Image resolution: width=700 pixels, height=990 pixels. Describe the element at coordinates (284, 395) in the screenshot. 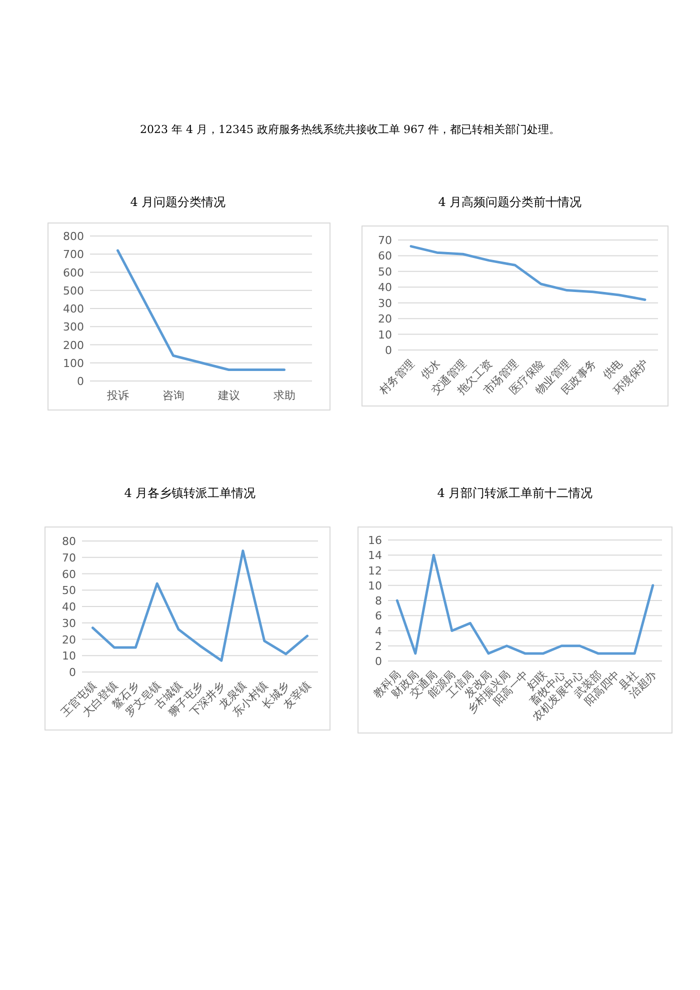

I see `x-tick-label: 求助` at that location.